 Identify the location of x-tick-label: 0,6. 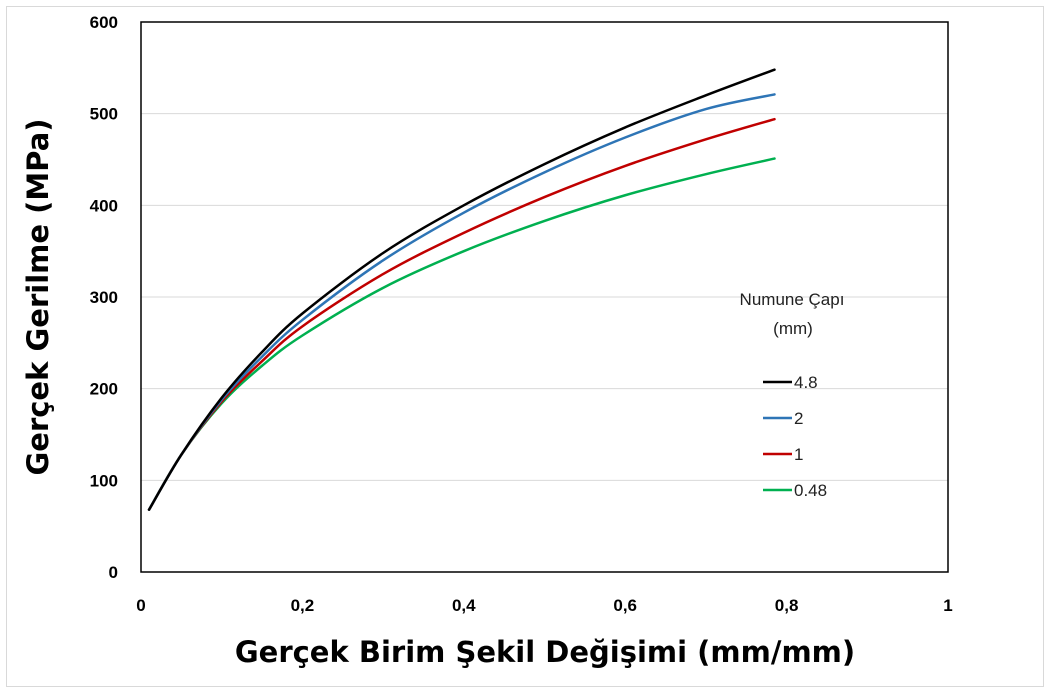
(625, 605).